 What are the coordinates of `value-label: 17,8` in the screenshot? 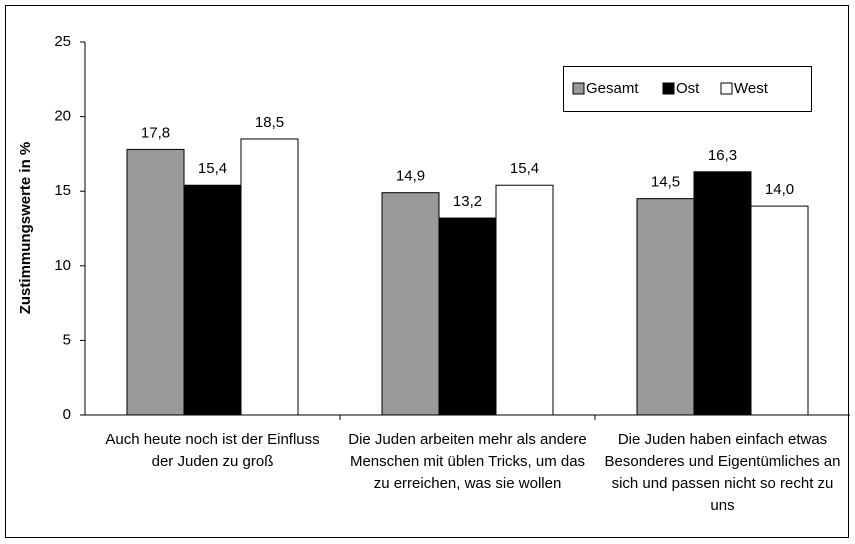 It's located at (155, 132).